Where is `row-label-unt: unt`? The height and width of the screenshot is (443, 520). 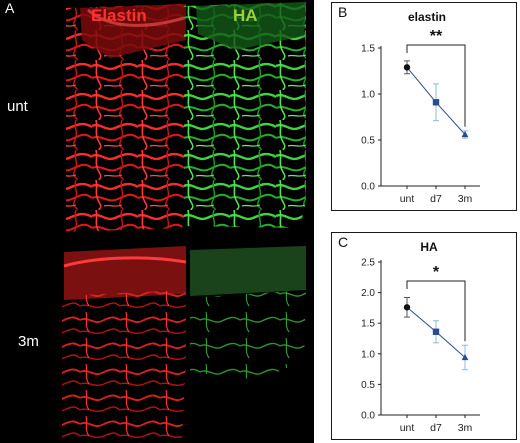
row-label-unt: unt is located at coordinates (17, 106).